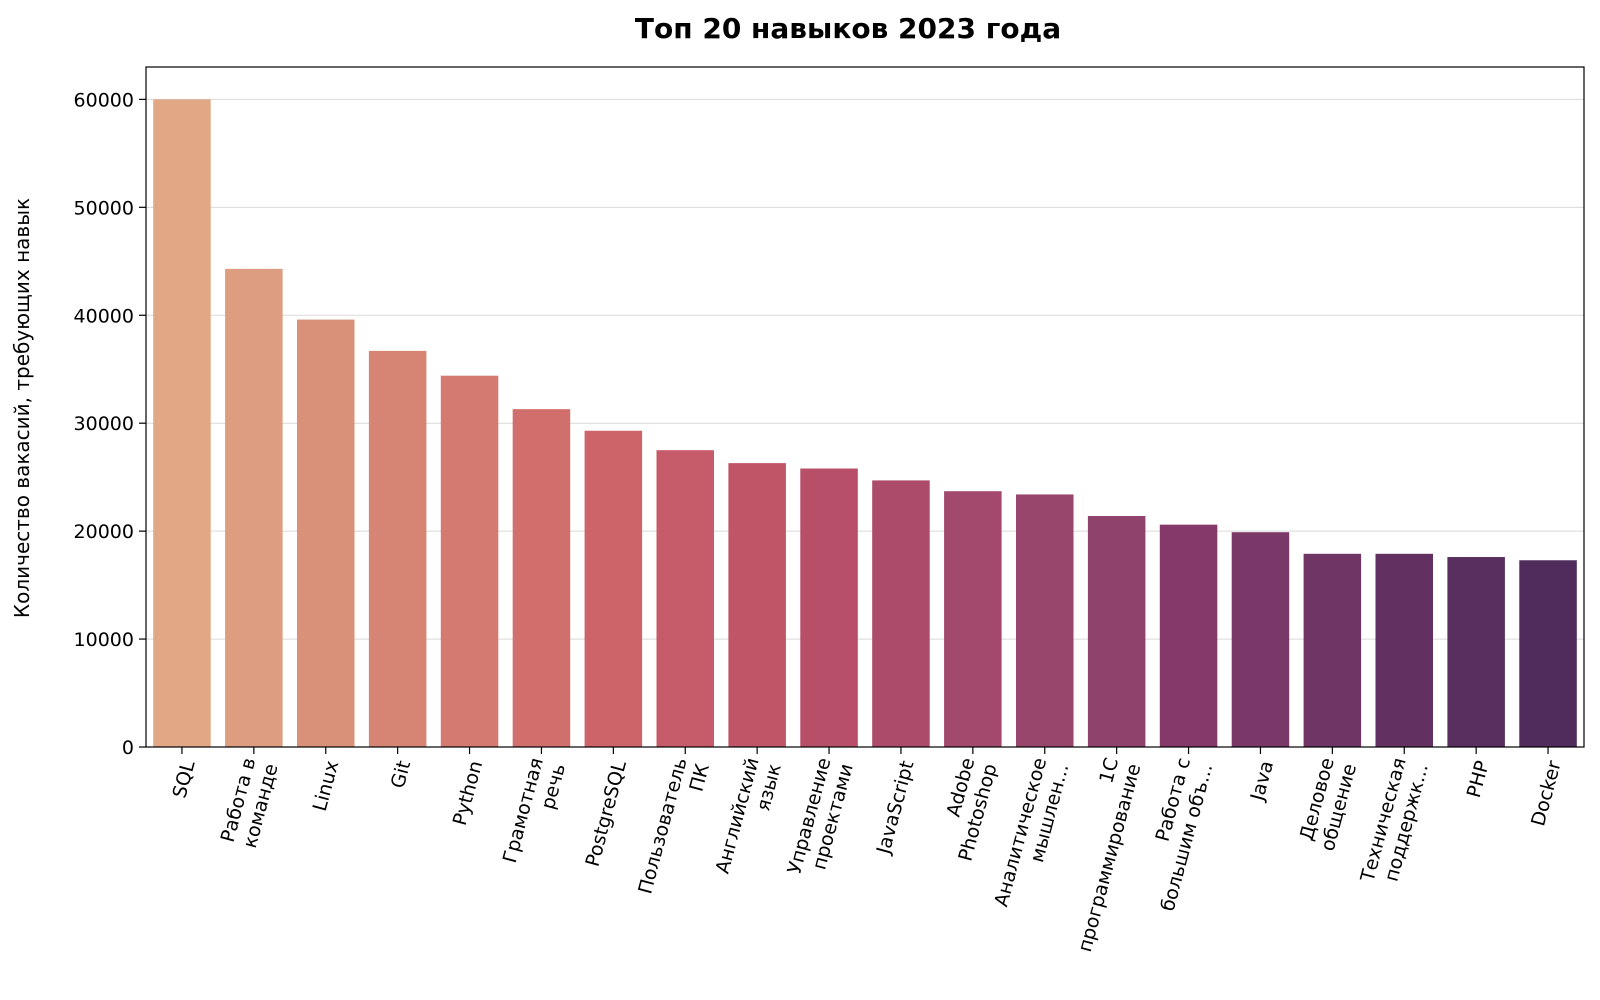 The height and width of the screenshot is (1000, 1600). I want to click on y-axis-ticks: 0 10000 20000 30000 40000 50000 60000, so click(110, 424).